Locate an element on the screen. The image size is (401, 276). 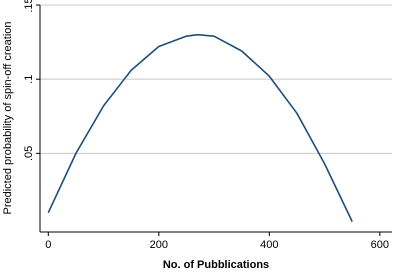
y-tick-label: .05 is located at coordinates (29, 153).